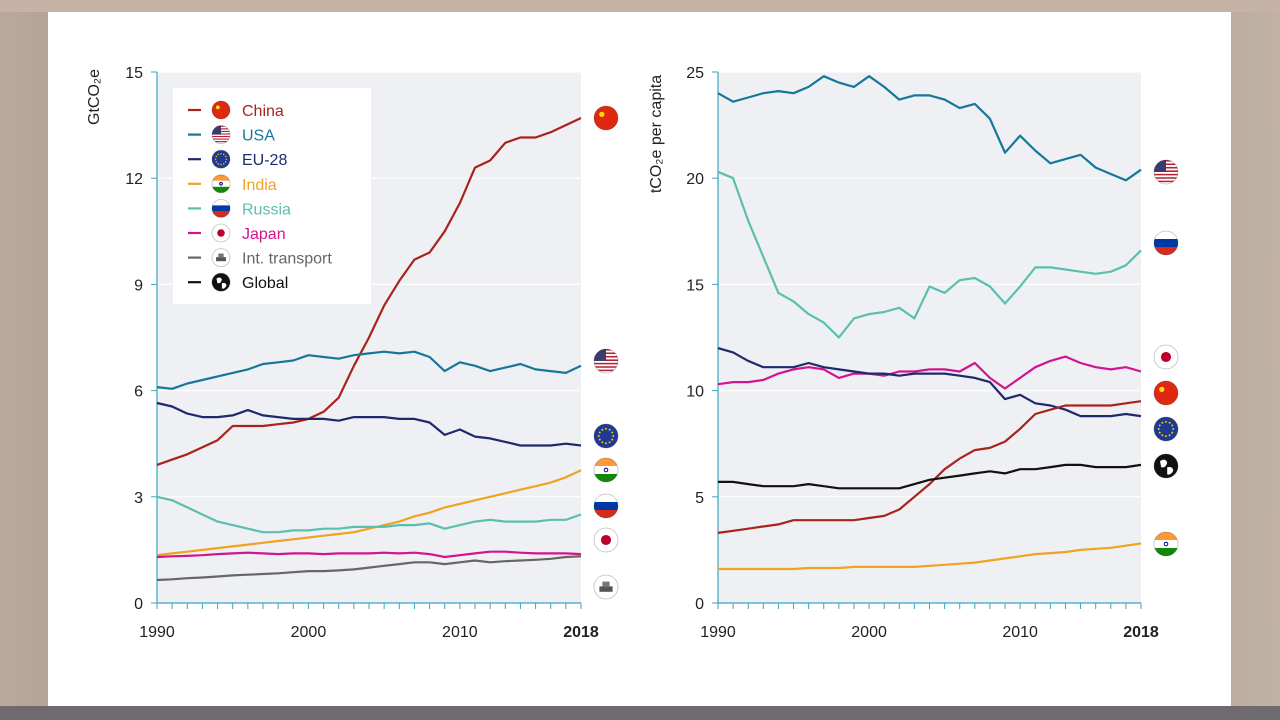 This screenshot has width=1280, height=720. Describe the element at coordinates (134, 73) in the screenshot. I see `left-y-tick-label: 15` at that location.